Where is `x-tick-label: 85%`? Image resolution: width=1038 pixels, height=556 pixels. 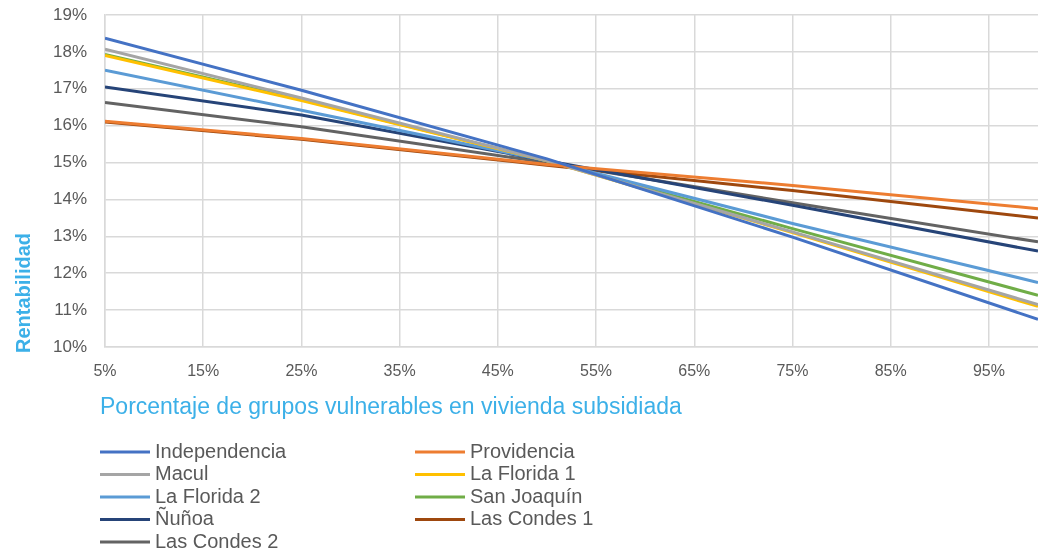
x-tick-label: 85% is located at coordinates (890, 371).